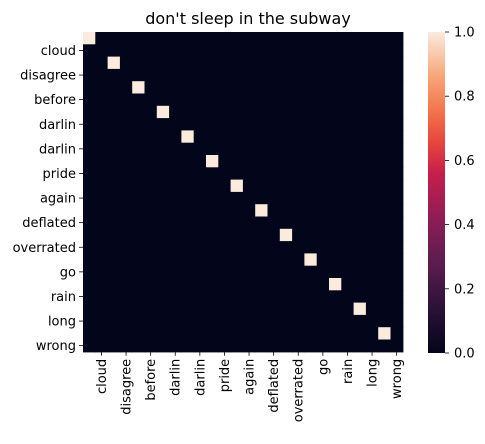 The image size is (485, 444). I want to click on x-tick-label: long, so click(373, 373).